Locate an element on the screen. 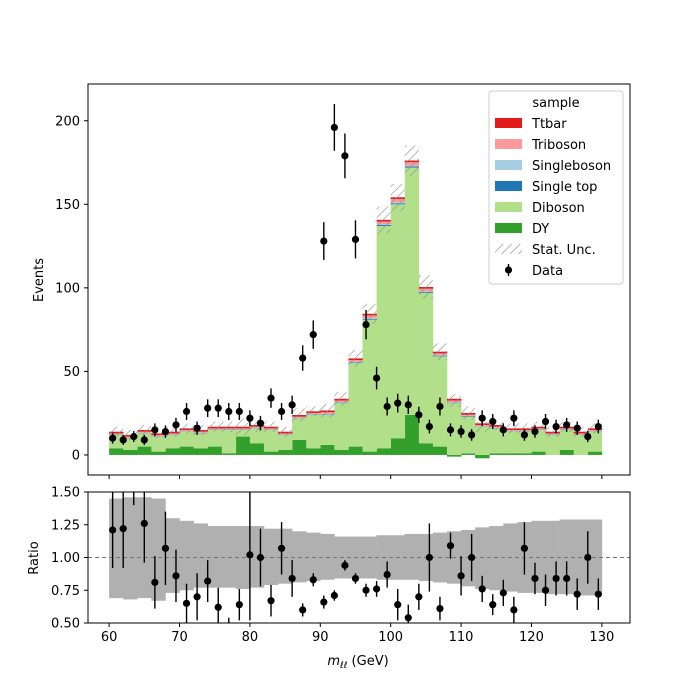 Image resolution: width=700 pixels, height=700 pixels. legend-entry-dy: DY is located at coordinates (522, 229).